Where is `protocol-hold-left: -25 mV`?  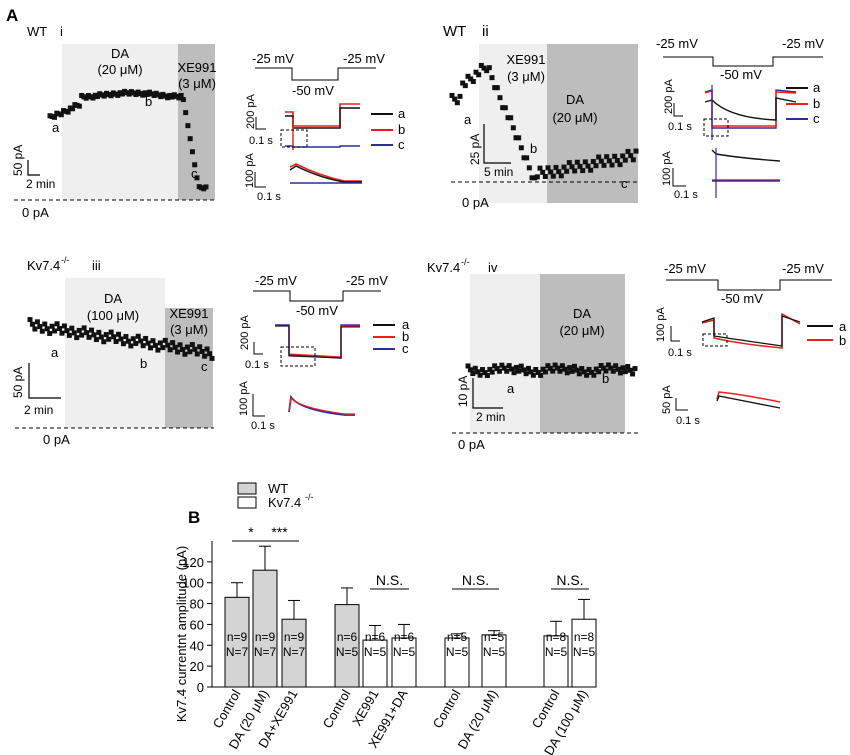 protocol-hold-left: -25 mV is located at coordinates (276, 280).